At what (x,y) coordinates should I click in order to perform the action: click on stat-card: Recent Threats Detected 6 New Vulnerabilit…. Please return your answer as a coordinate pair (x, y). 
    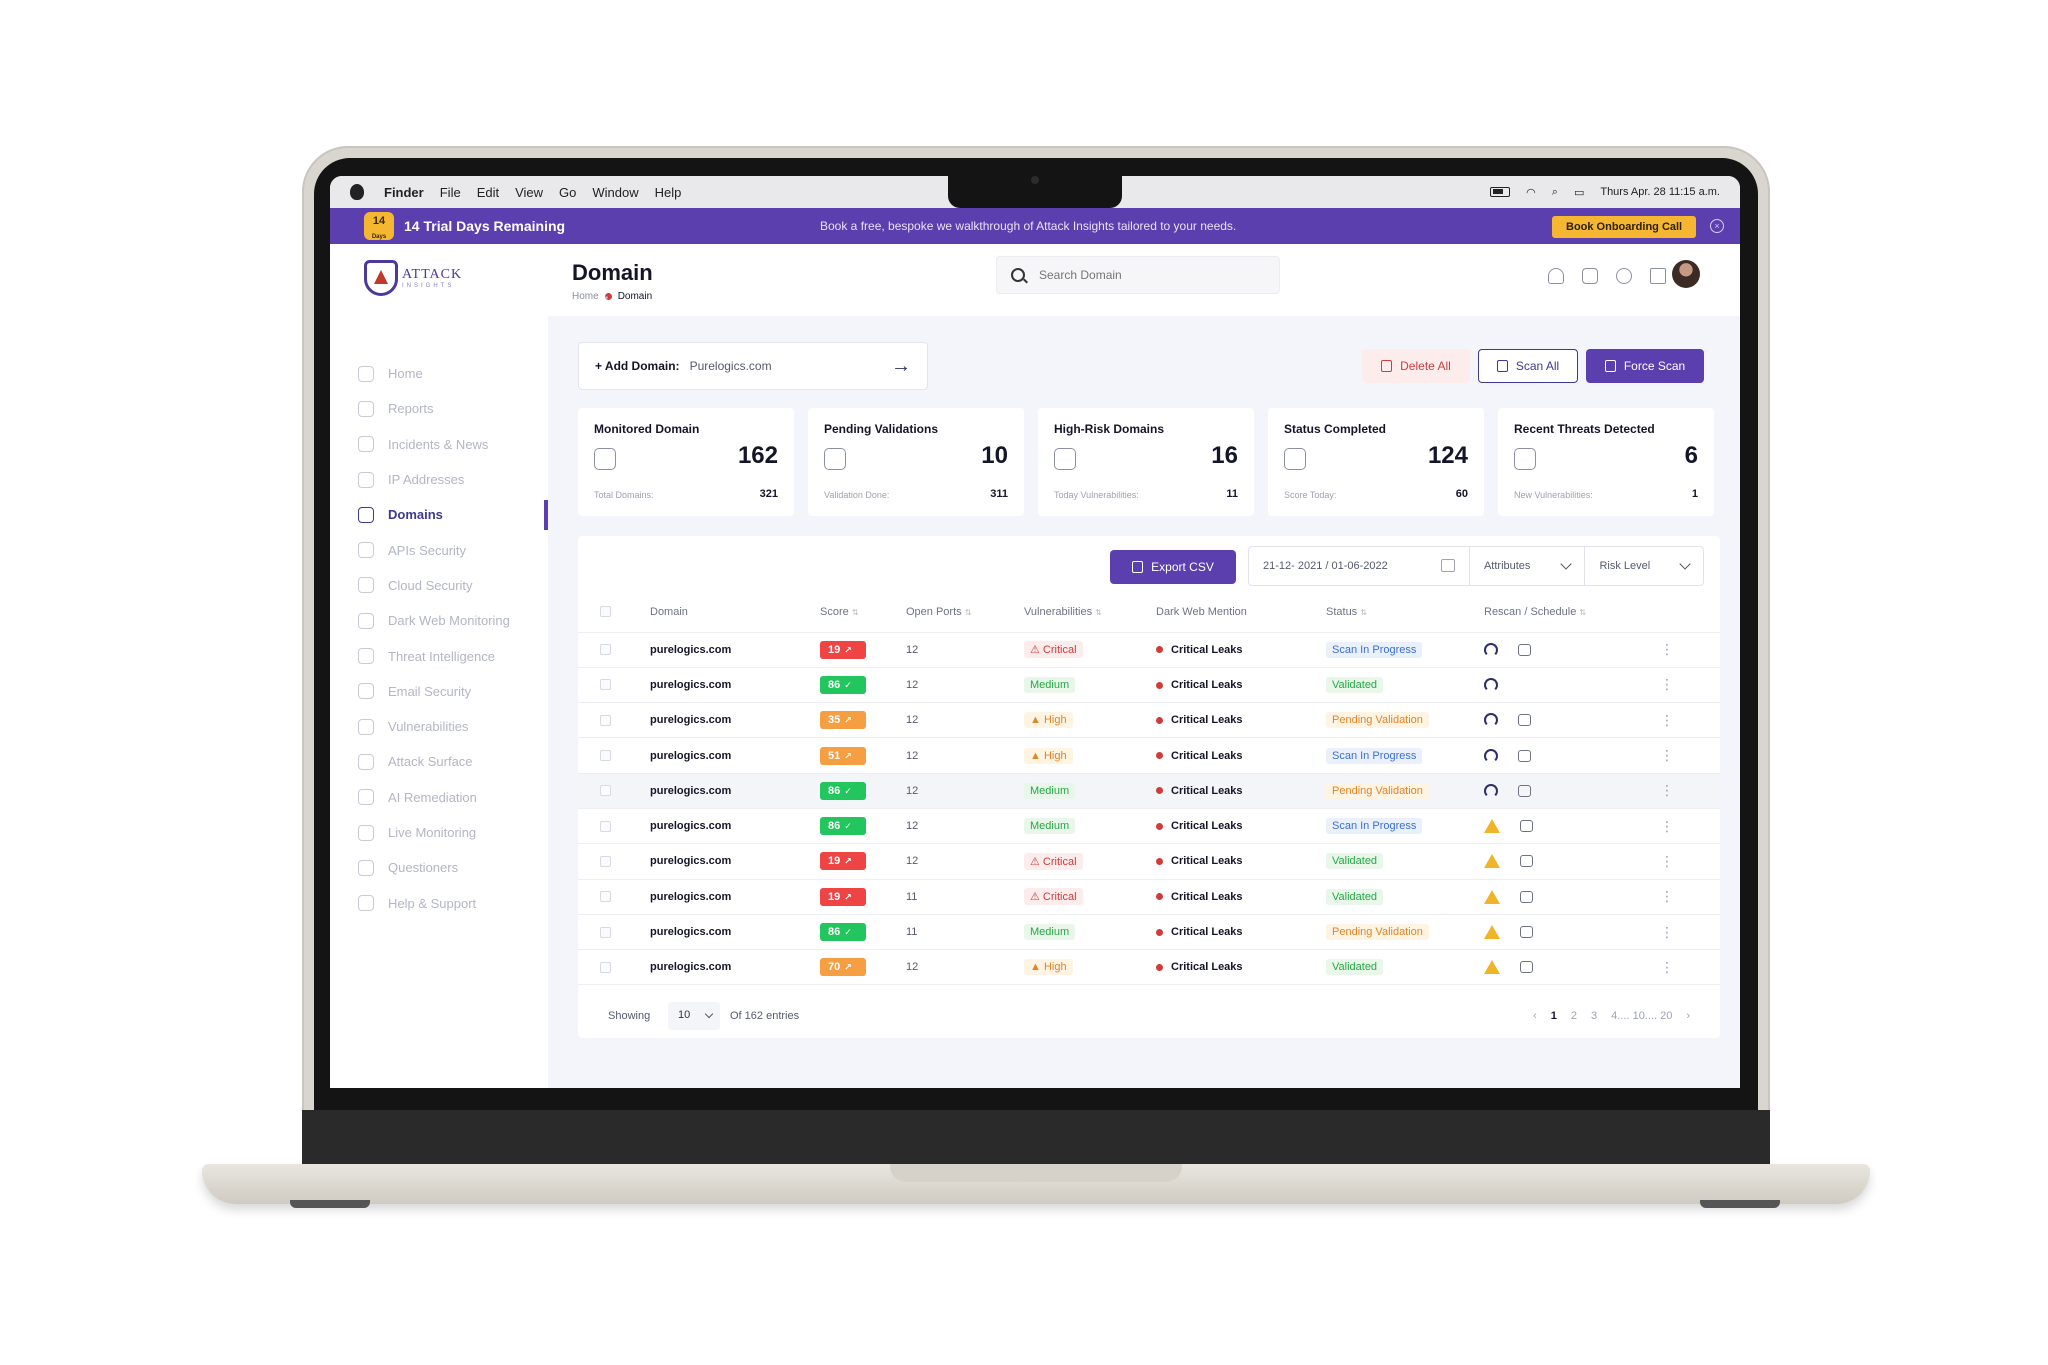
    Looking at the image, I should click on (1606, 462).